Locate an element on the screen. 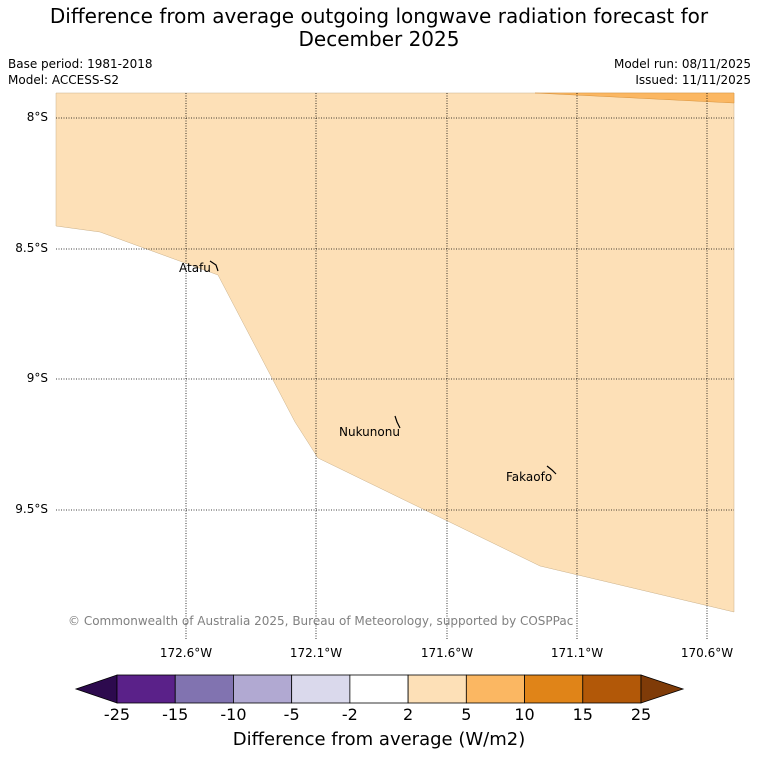  lat-label-8-5: 8.5°S is located at coordinates (31, 248).